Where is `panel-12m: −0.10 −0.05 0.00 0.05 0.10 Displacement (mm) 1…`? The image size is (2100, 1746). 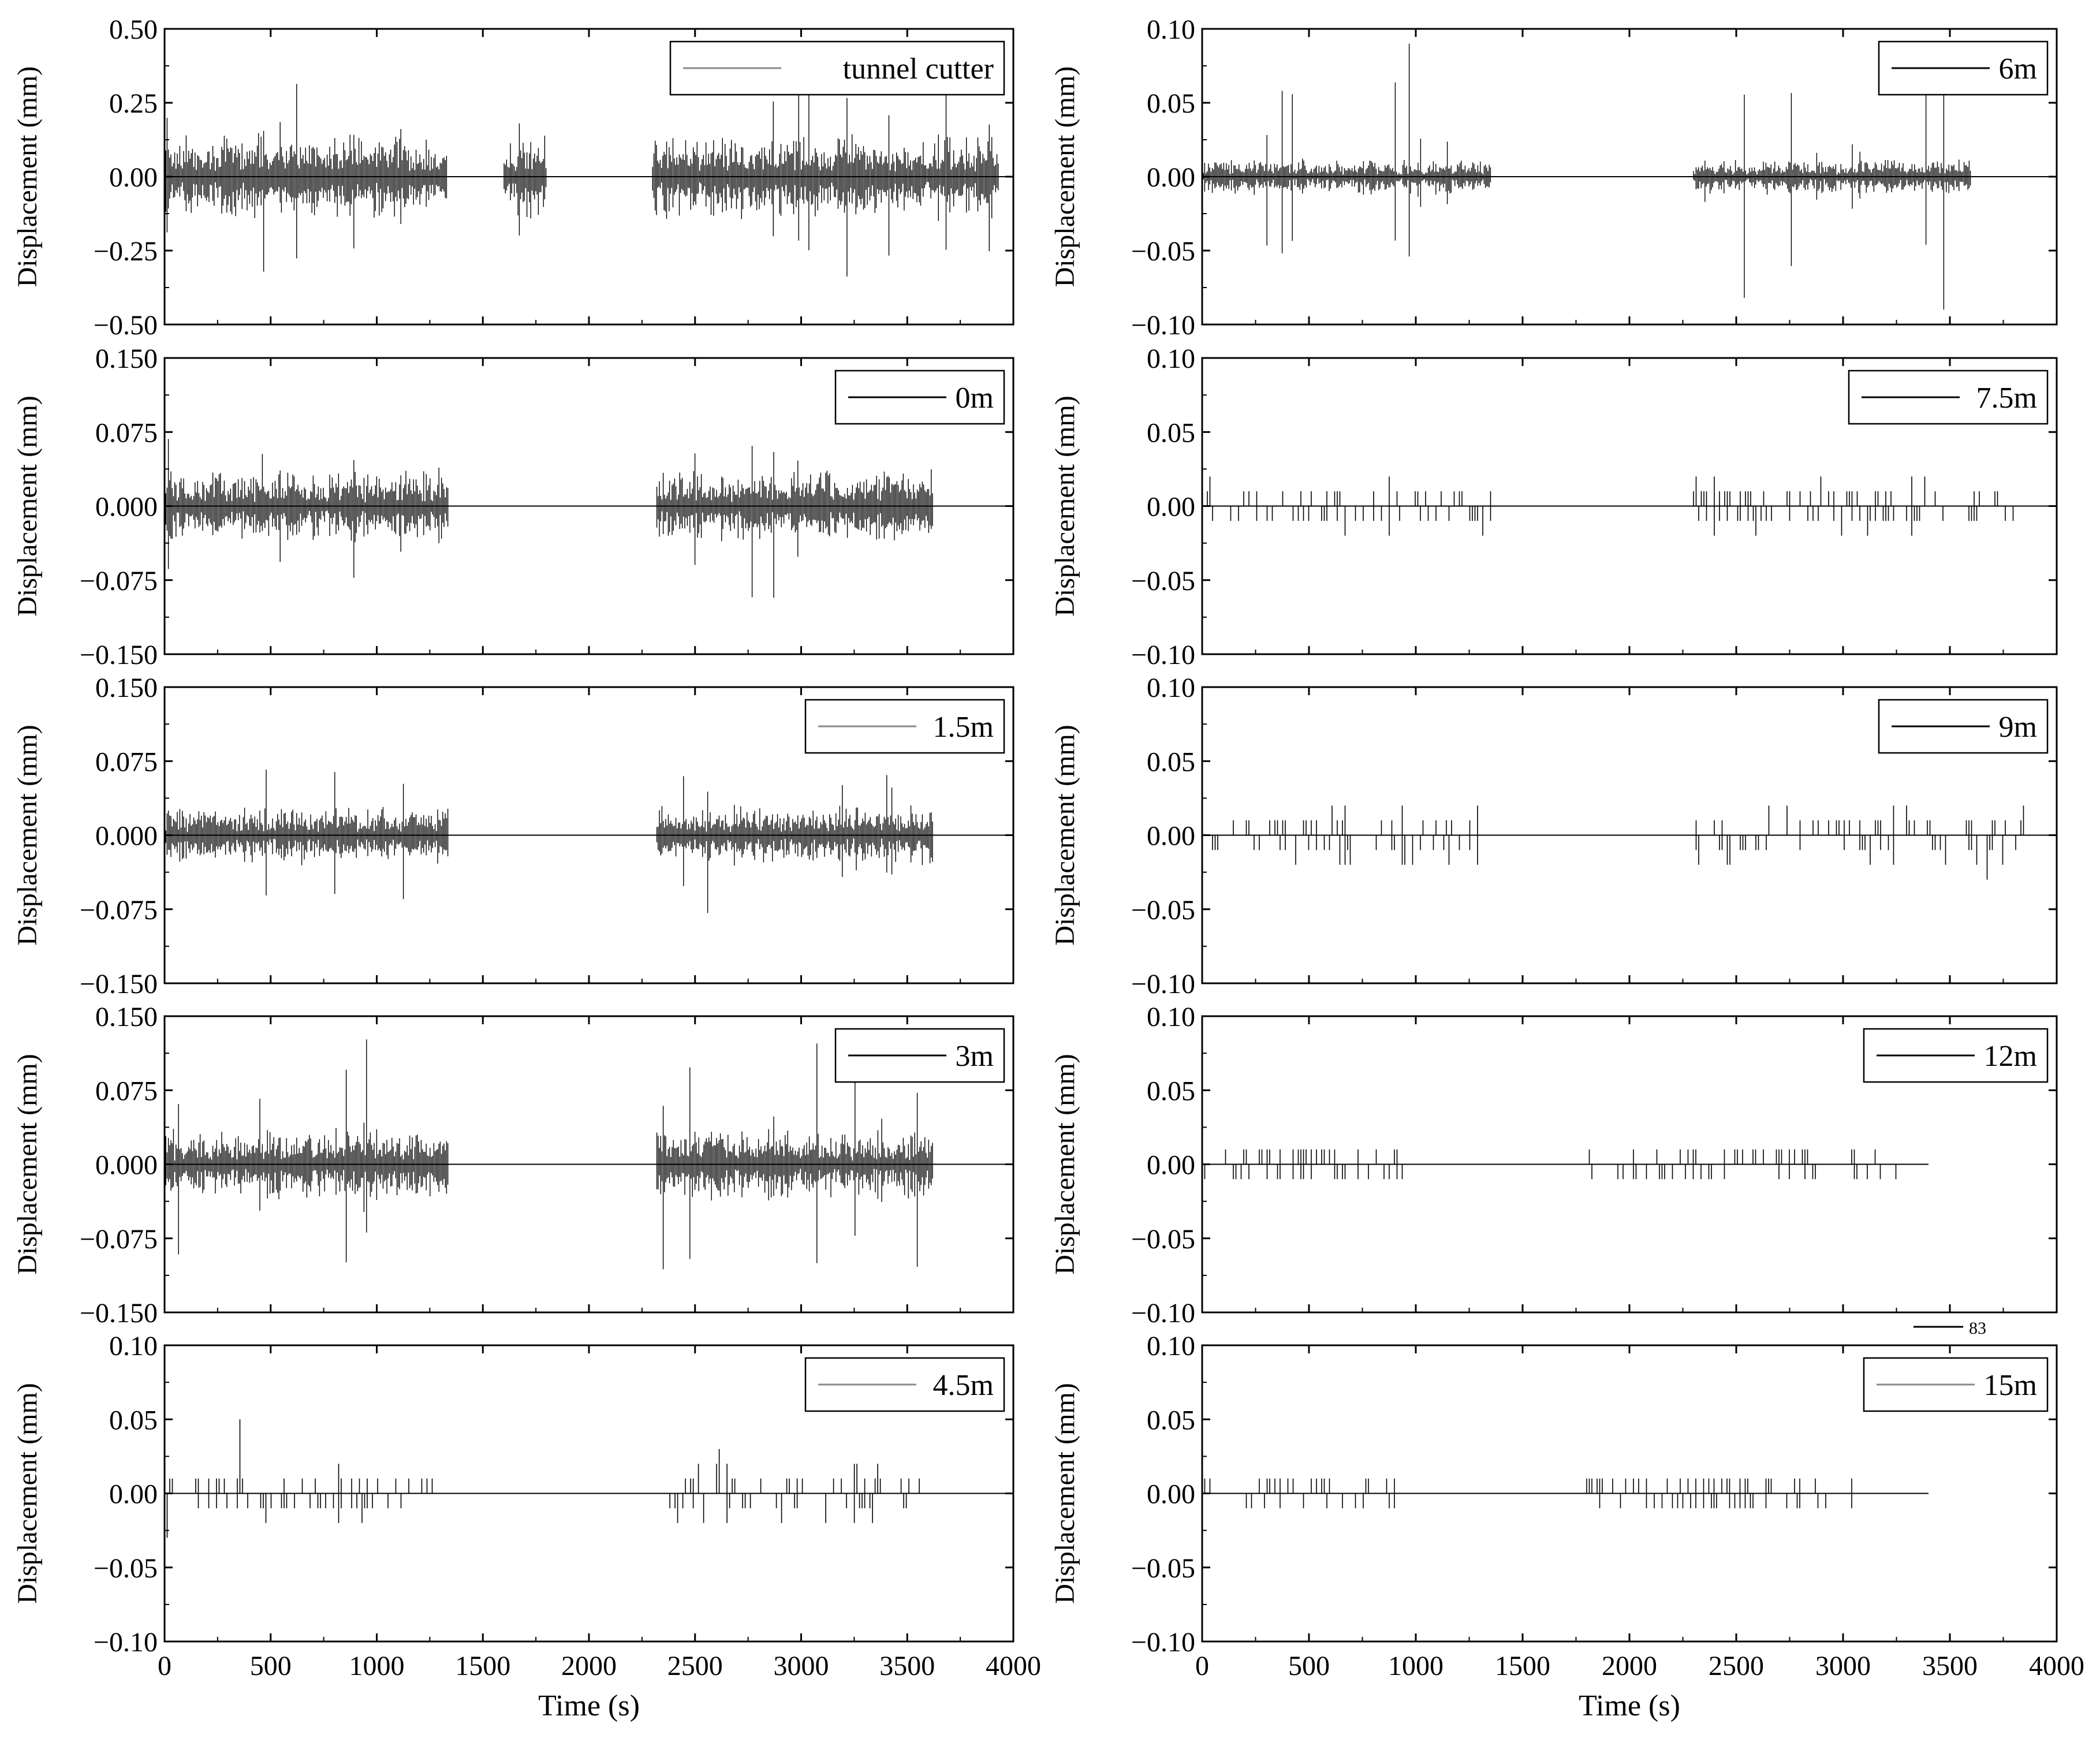 panel-12m: −0.10 −0.05 0.00 0.05 0.10 Displacement (mm) 1… is located at coordinates (1554, 1165).